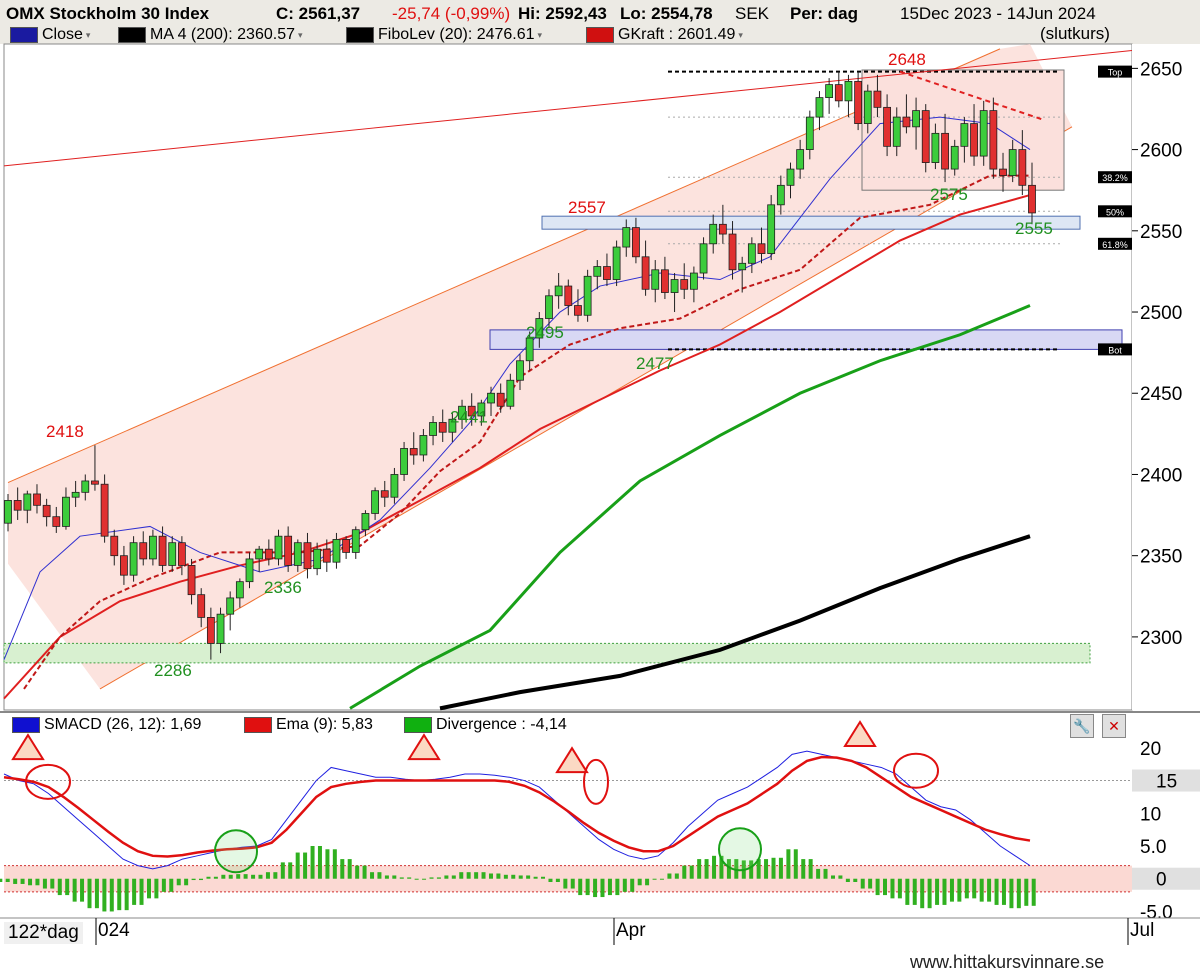  Describe the element at coordinates (1161, 638) in the screenshot. I see `price-tick-label: 2300` at that location.